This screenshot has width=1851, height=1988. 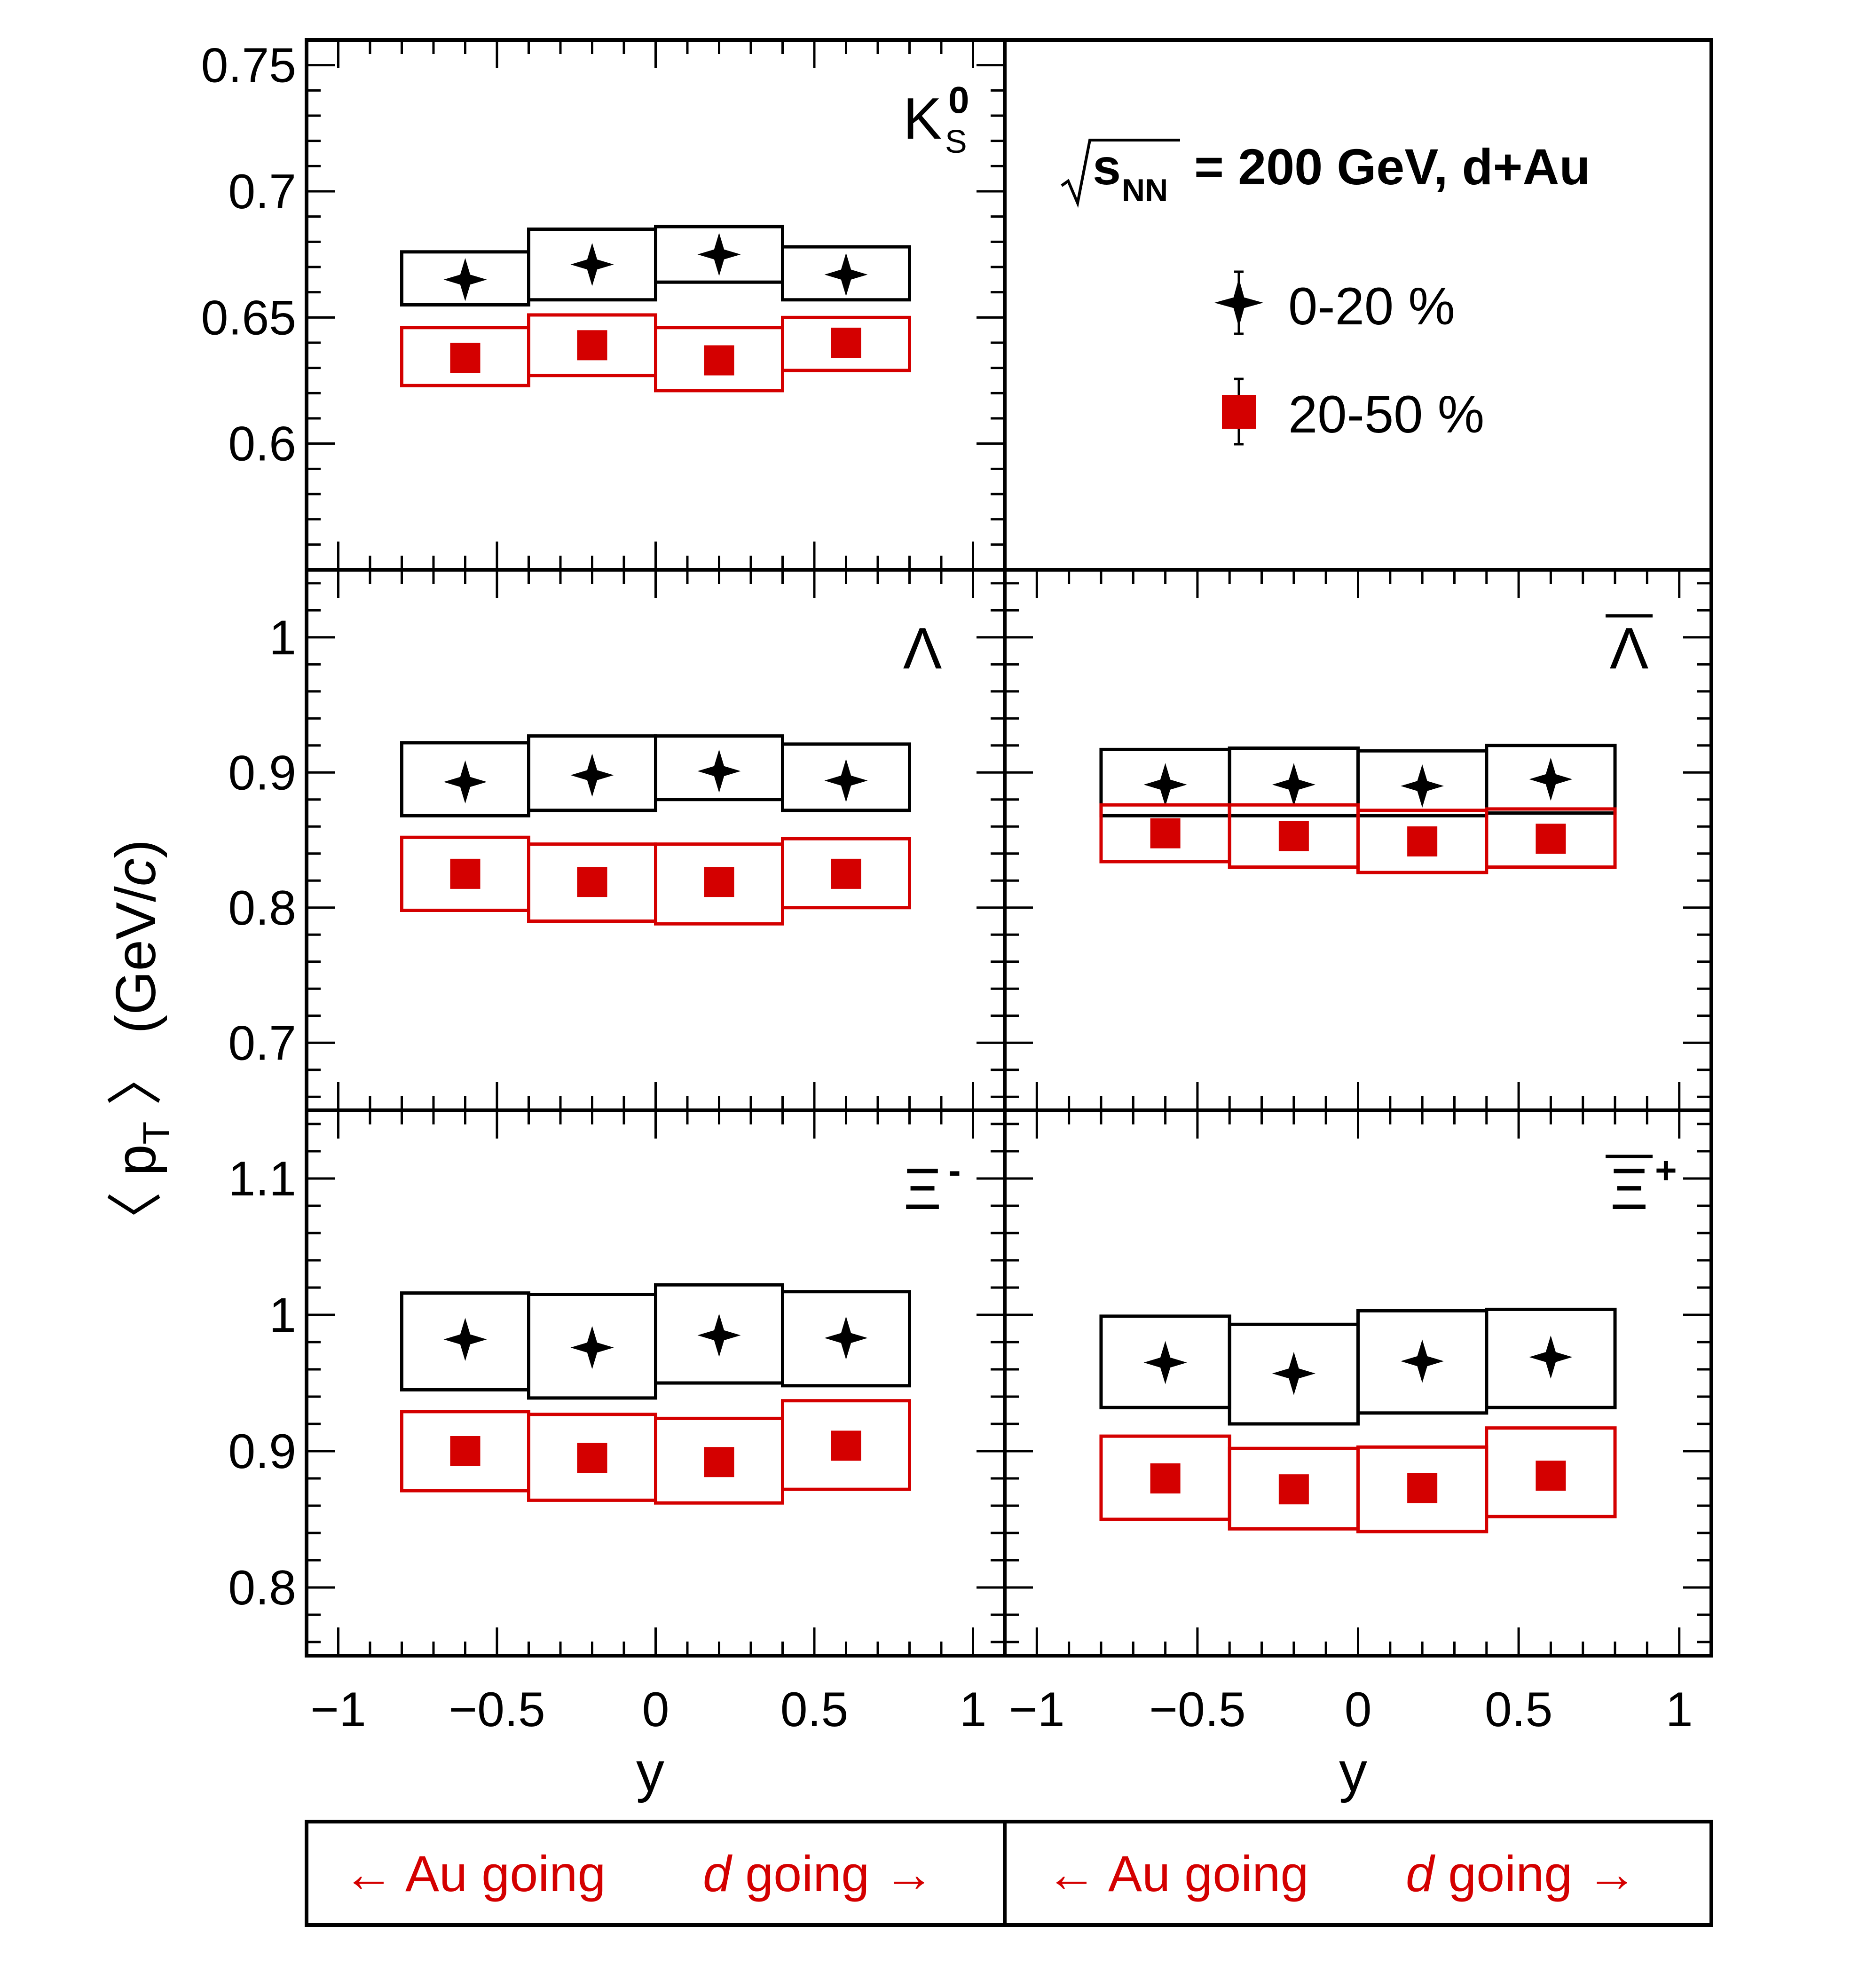 I want to click on legend-label-0-20: 0-20 %, so click(x=1372, y=306).